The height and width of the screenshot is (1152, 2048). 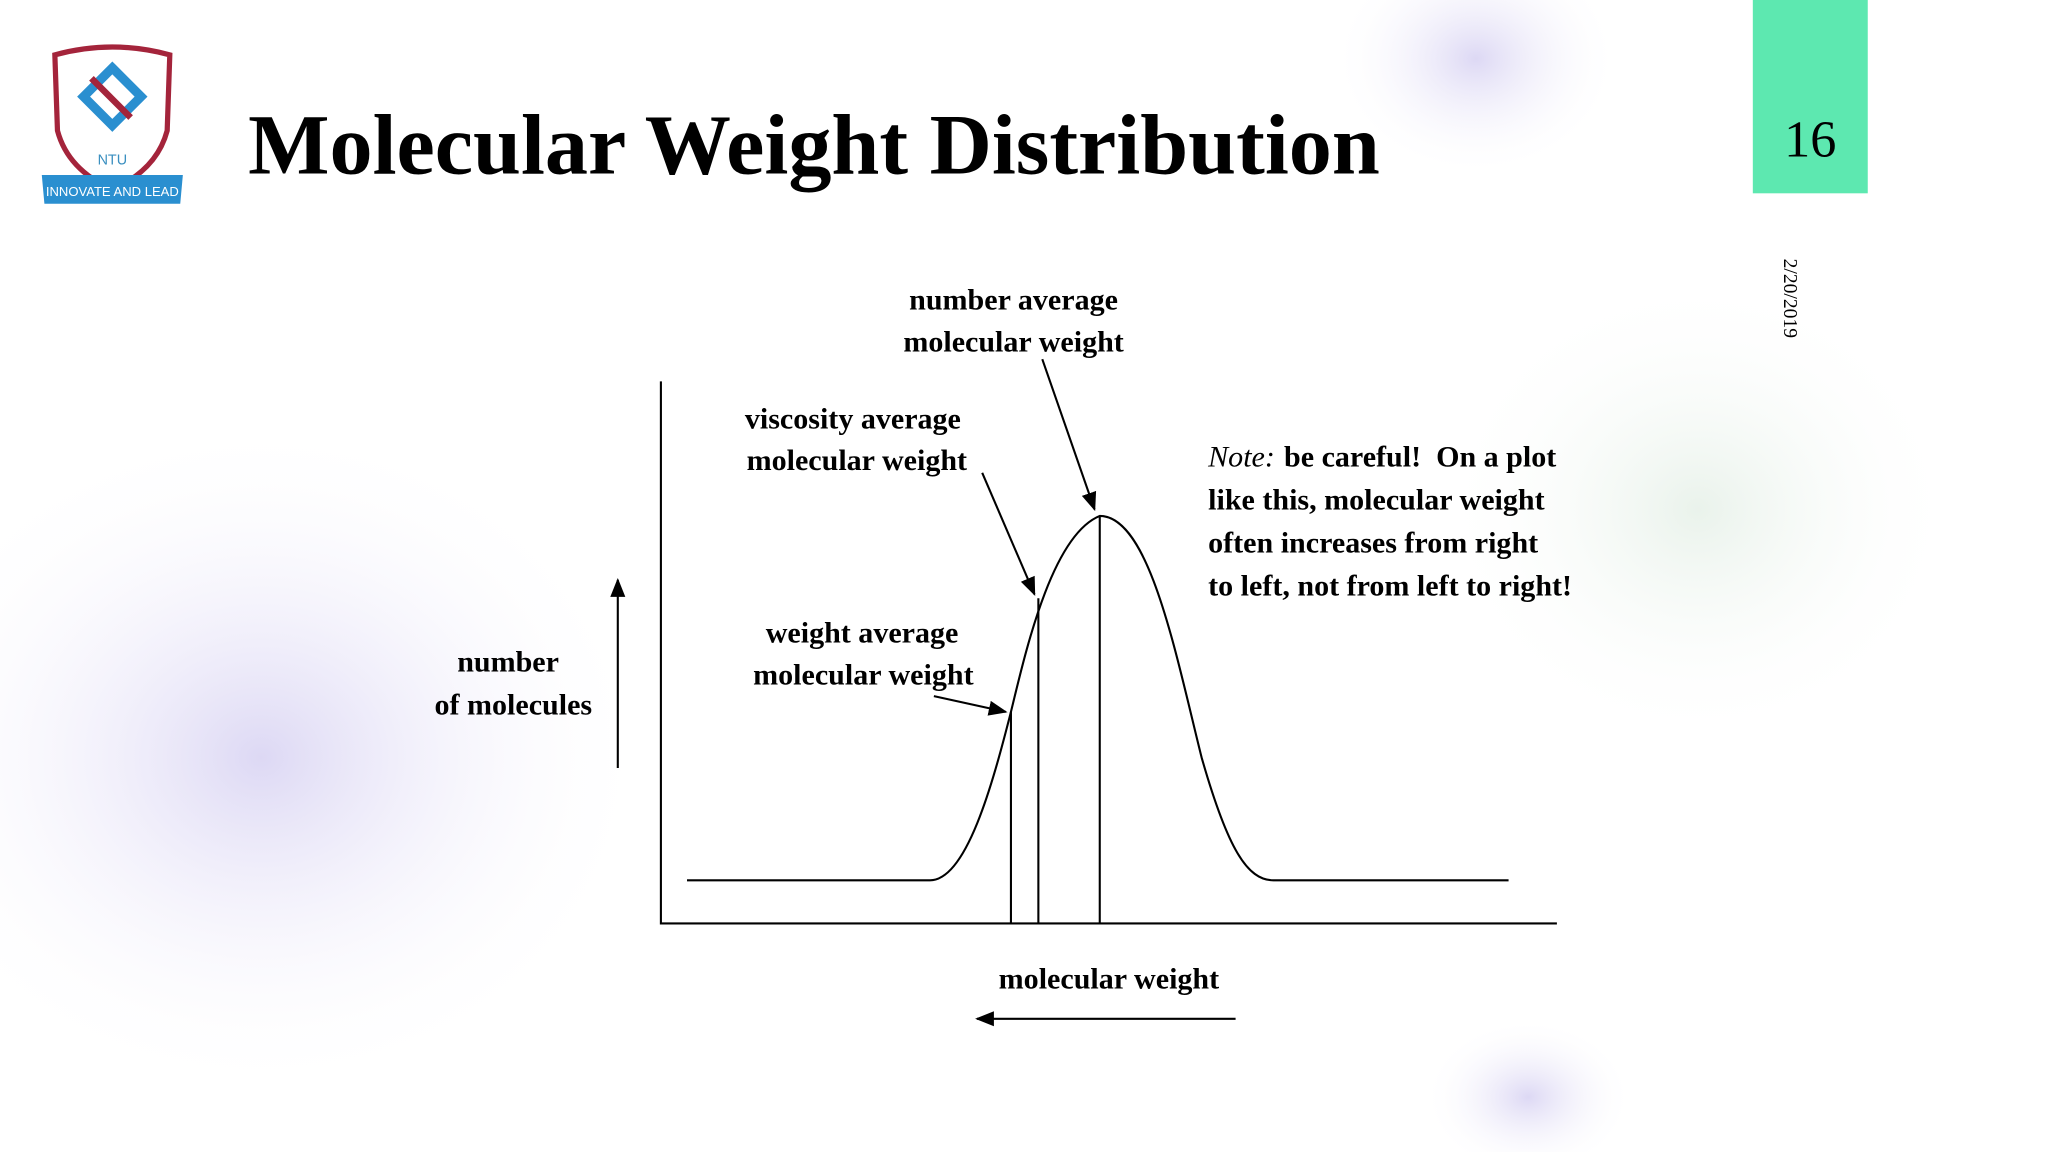 I want to click on note-line: often increases from right, so click(x=1373, y=542).